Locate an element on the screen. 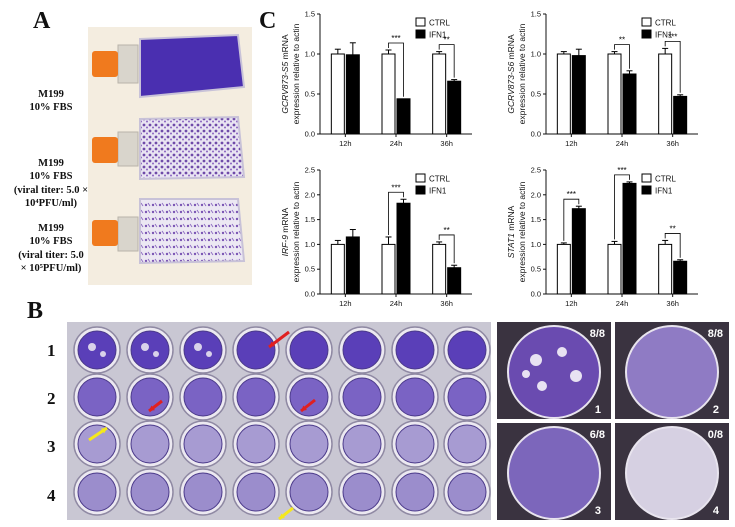 The image size is (735, 527). closeup-ratio: 8/8 is located at coordinates (715, 334).